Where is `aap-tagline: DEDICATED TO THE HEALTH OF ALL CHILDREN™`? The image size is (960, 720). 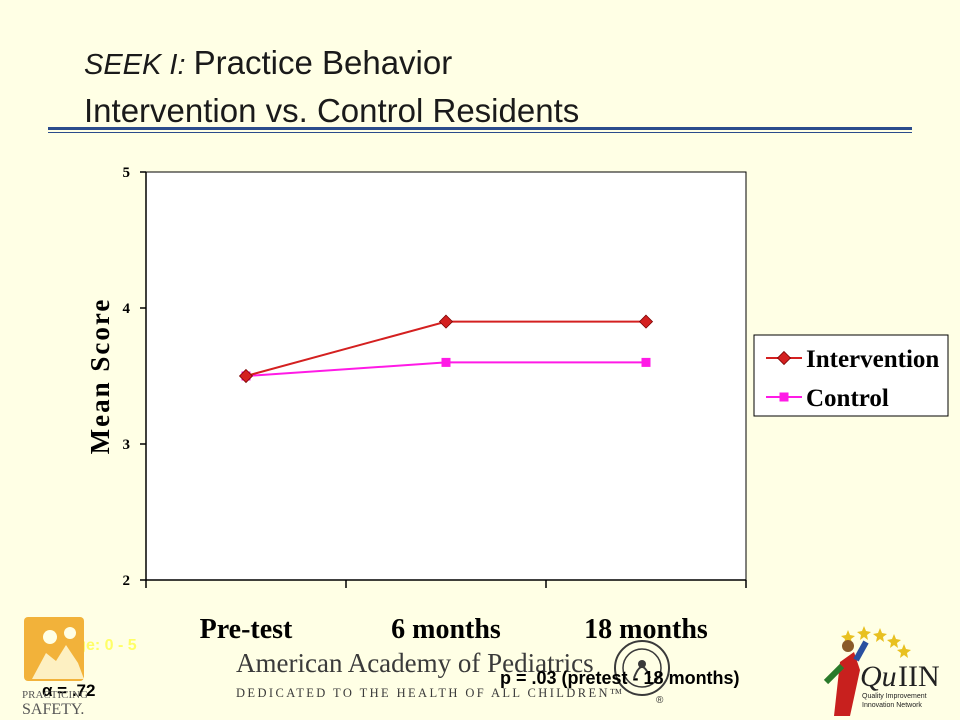 aap-tagline: DEDICATED TO THE HEALTH OF ALL CHILDREN™ is located at coordinates (430, 693).